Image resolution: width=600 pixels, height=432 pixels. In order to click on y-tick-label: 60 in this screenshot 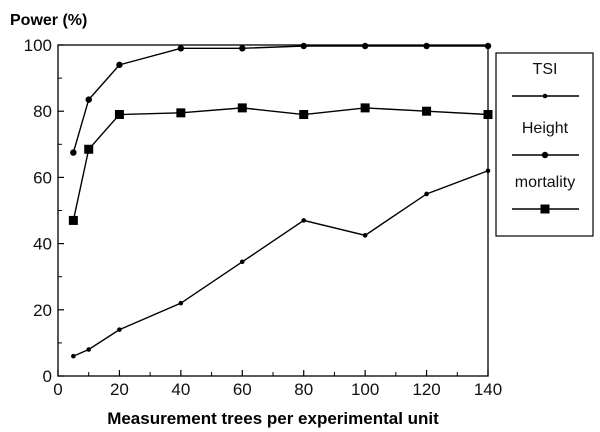, I will do `click(42, 177)`.